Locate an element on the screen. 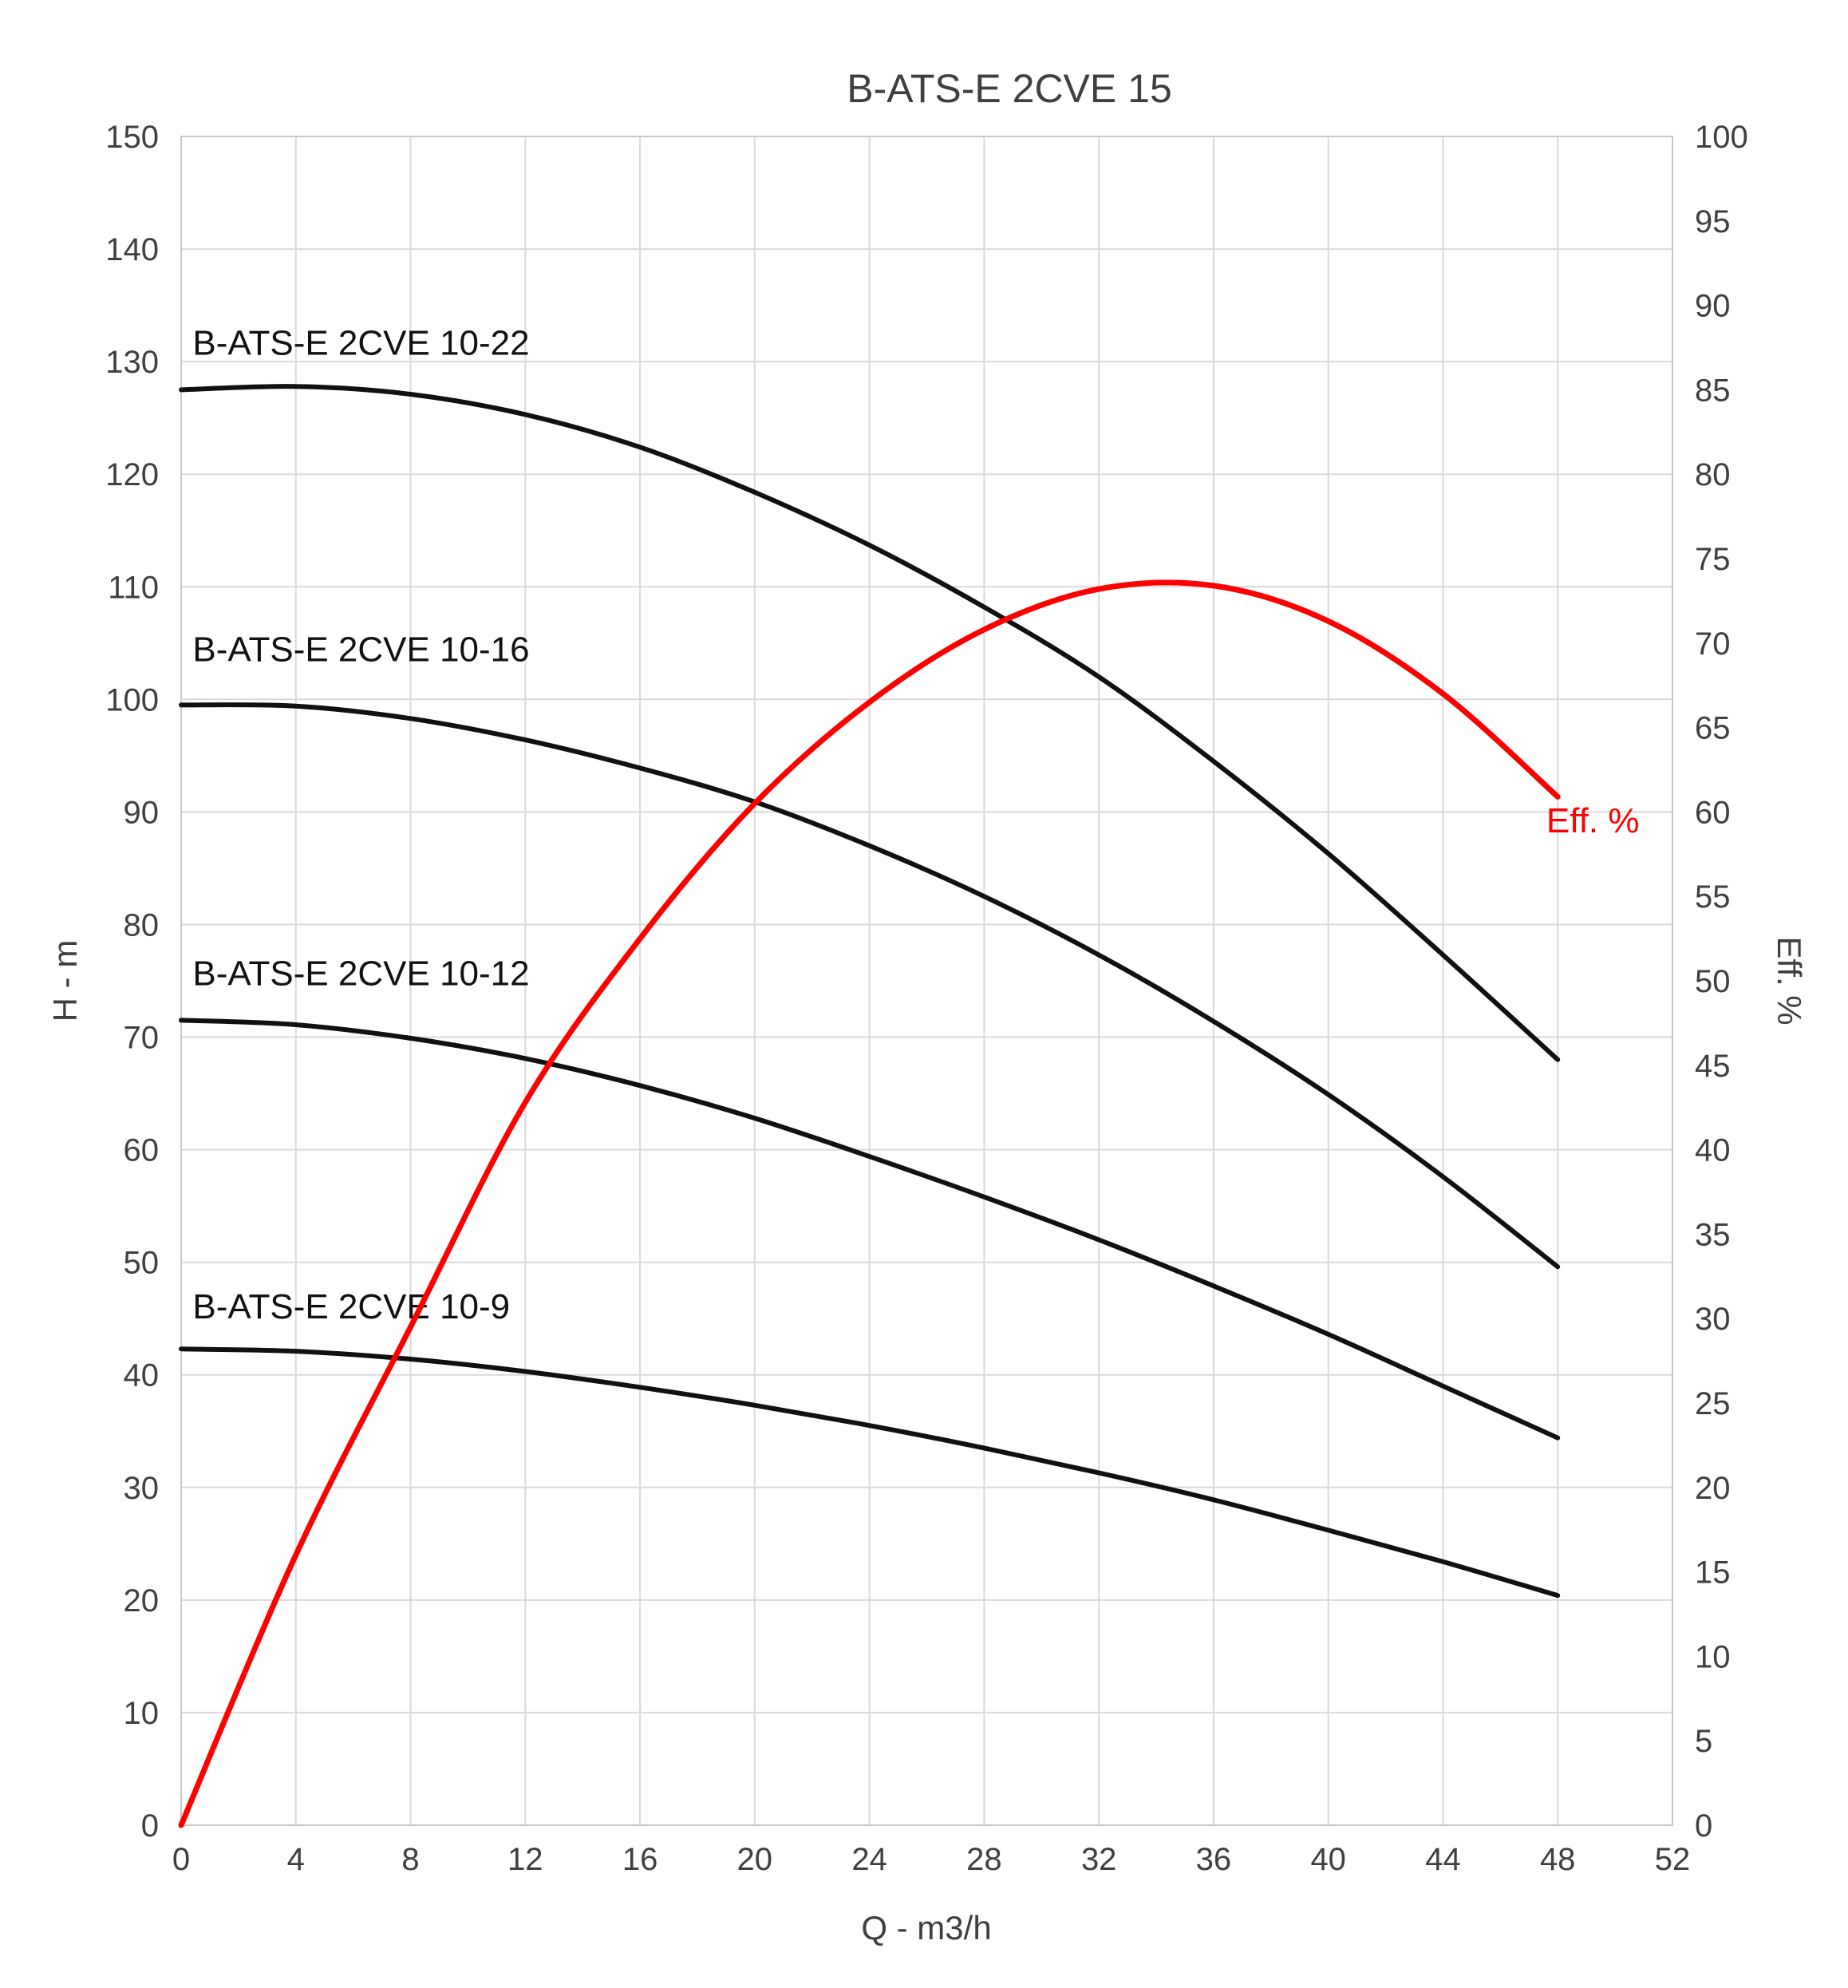 Image resolution: width=1848 pixels, height=1988 pixels. series-label-b-ats-e-2cve-10-12: B-ATS-E 2CVE 10-12 is located at coordinates (360, 974).